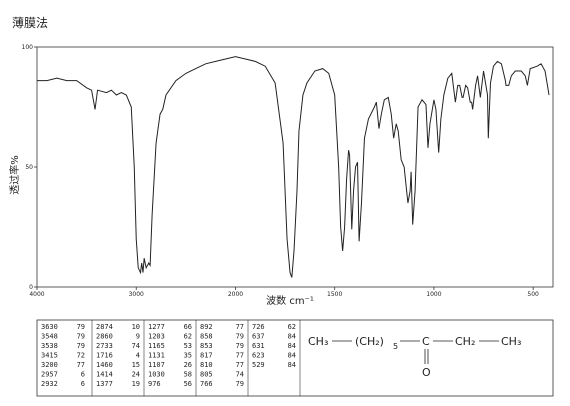 This screenshot has width=570, height=406. Describe the element at coordinates (206, 384) in the screenshot. I see `peak-wavenumber: 766` at that location.